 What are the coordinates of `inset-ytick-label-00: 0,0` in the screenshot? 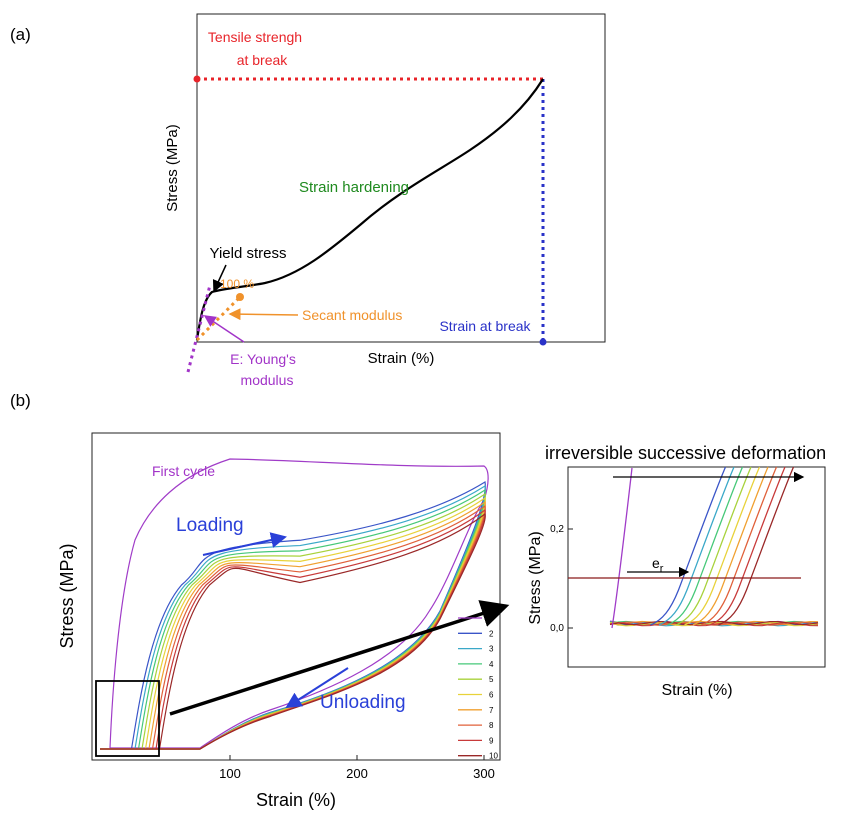 It's located at (557, 628).